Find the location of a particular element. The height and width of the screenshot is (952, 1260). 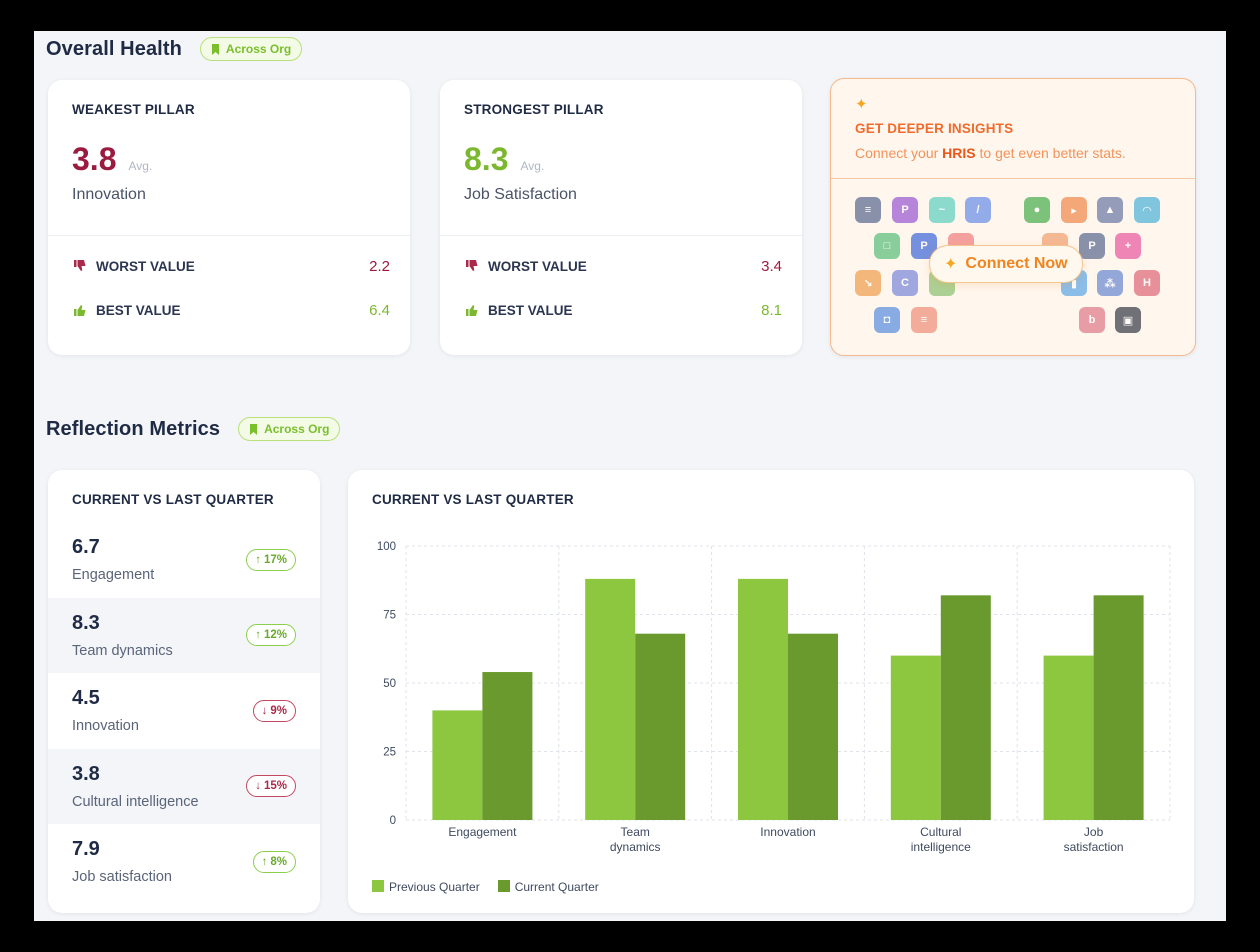

integration-logo-16: C is located at coordinates (905, 283).